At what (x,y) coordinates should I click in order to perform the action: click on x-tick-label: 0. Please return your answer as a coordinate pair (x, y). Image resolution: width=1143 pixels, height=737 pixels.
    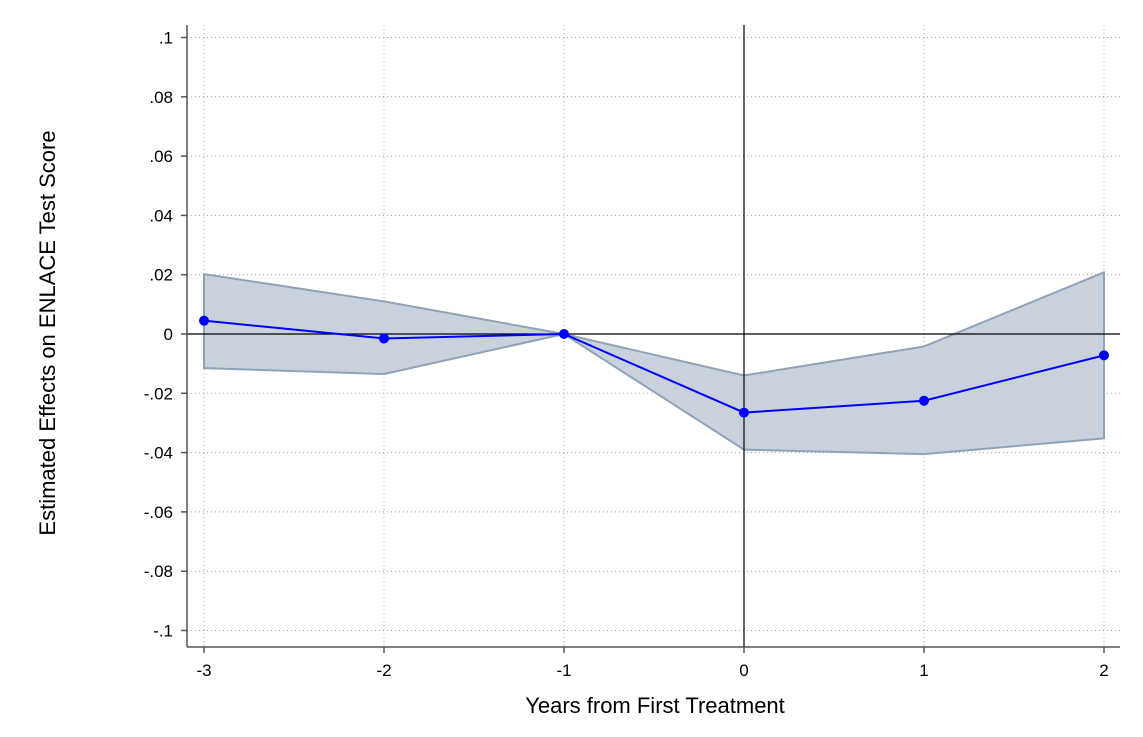
    Looking at the image, I should click on (743, 670).